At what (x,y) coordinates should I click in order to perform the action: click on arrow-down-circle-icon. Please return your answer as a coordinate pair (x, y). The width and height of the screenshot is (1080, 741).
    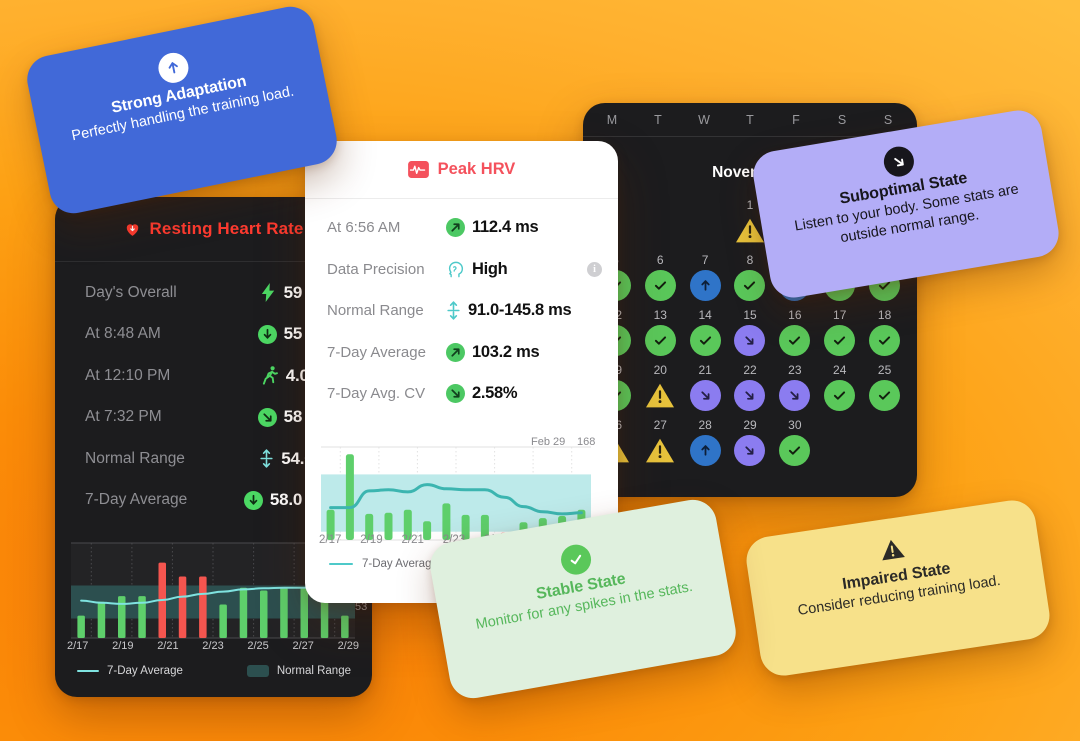
    Looking at the image, I should click on (267, 334).